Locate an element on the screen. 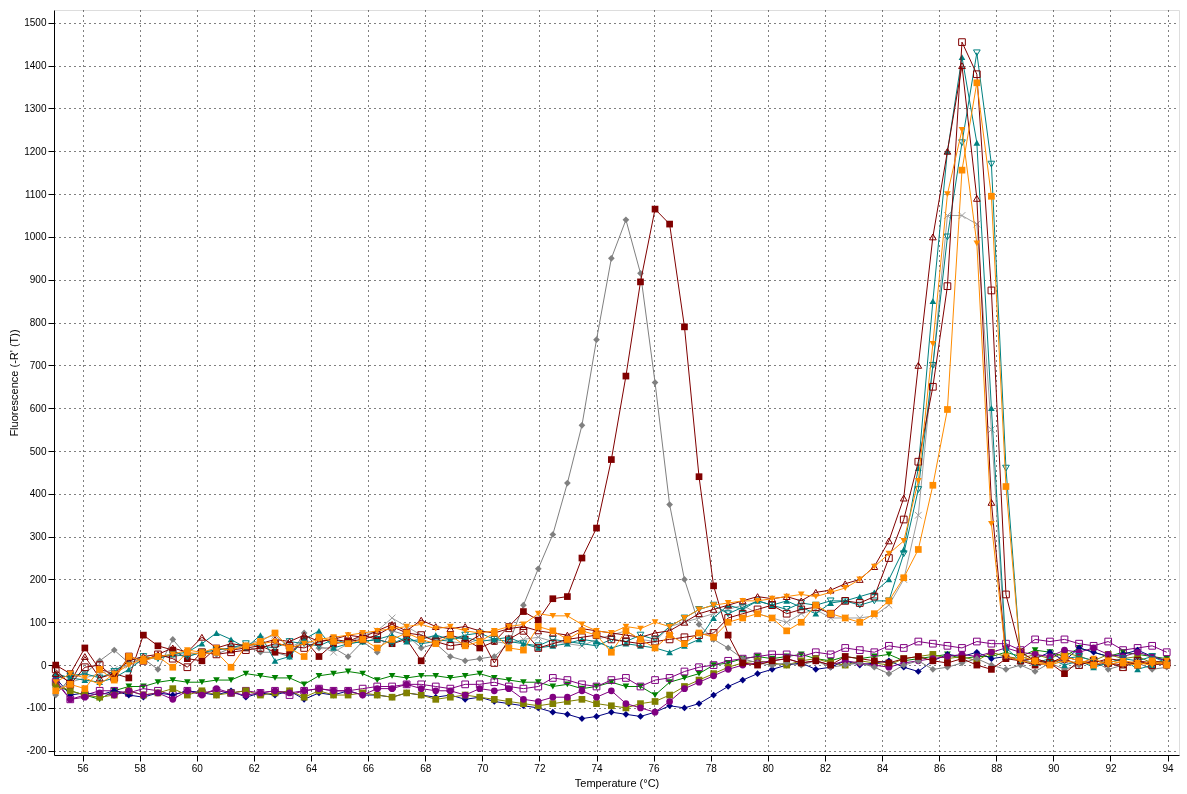 The image size is (1187, 794). y-tick-label: 0 is located at coordinates (43, 665).